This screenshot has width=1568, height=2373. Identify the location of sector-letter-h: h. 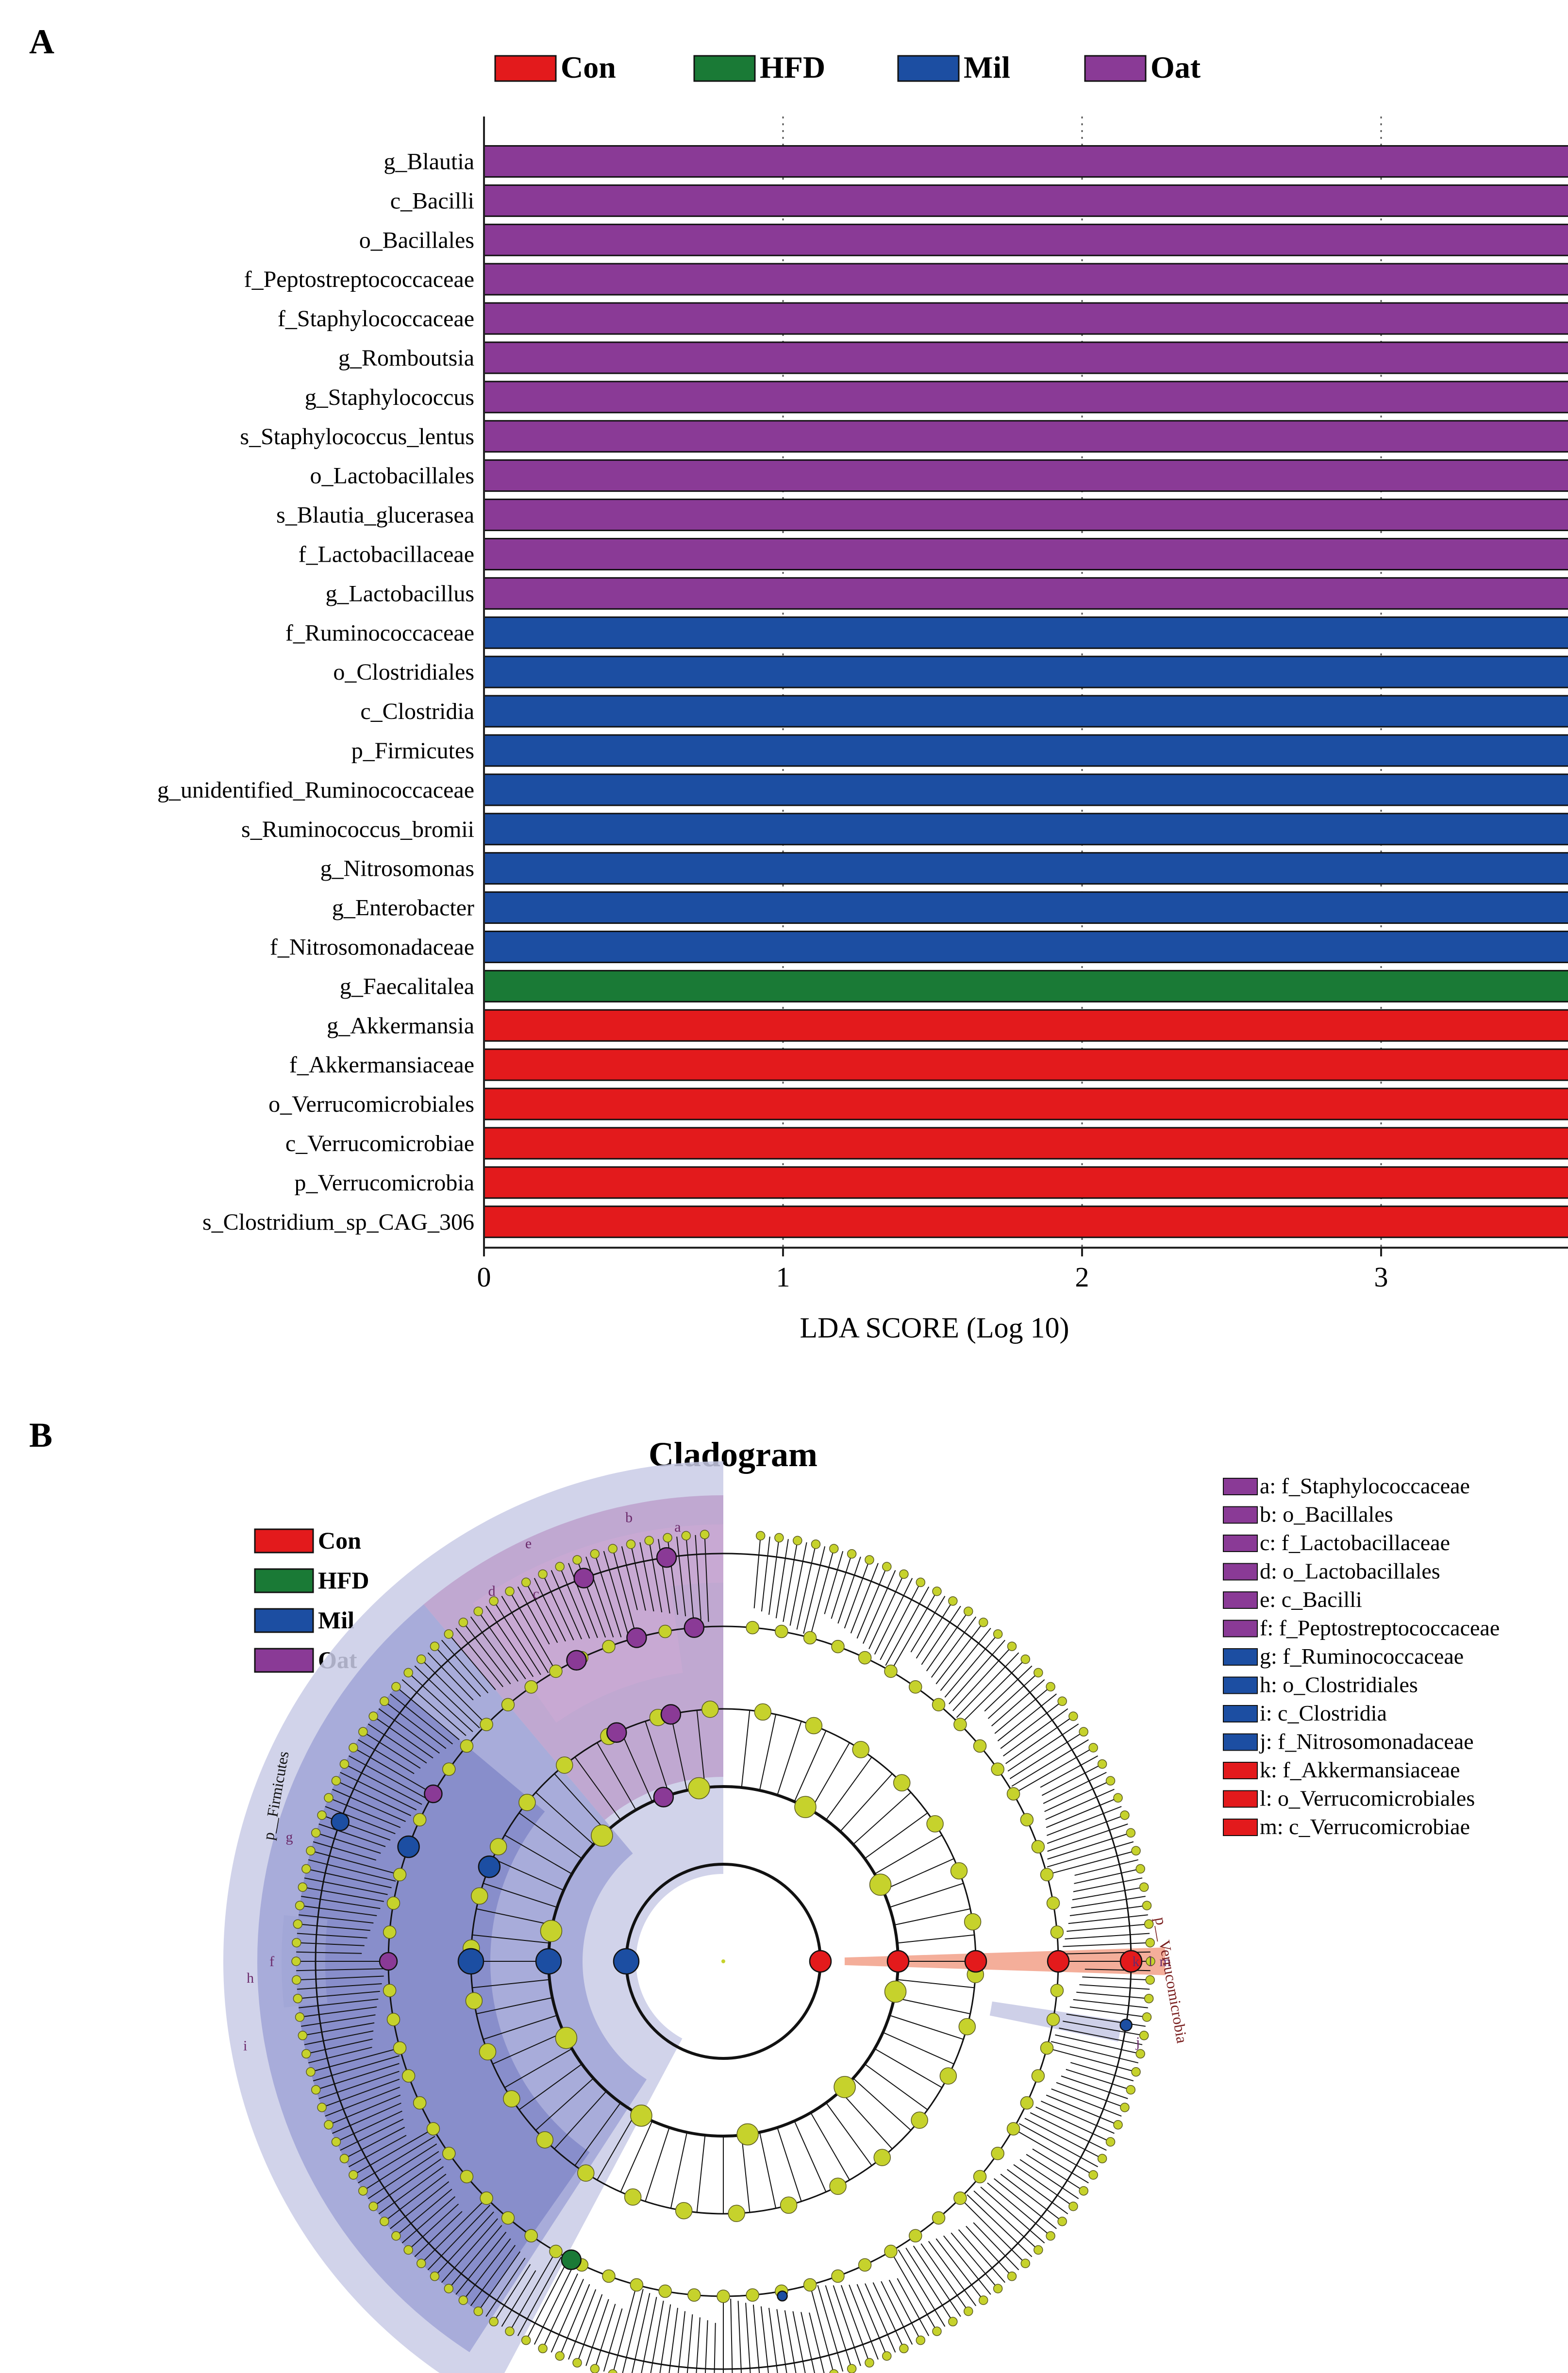
(251, 1978).